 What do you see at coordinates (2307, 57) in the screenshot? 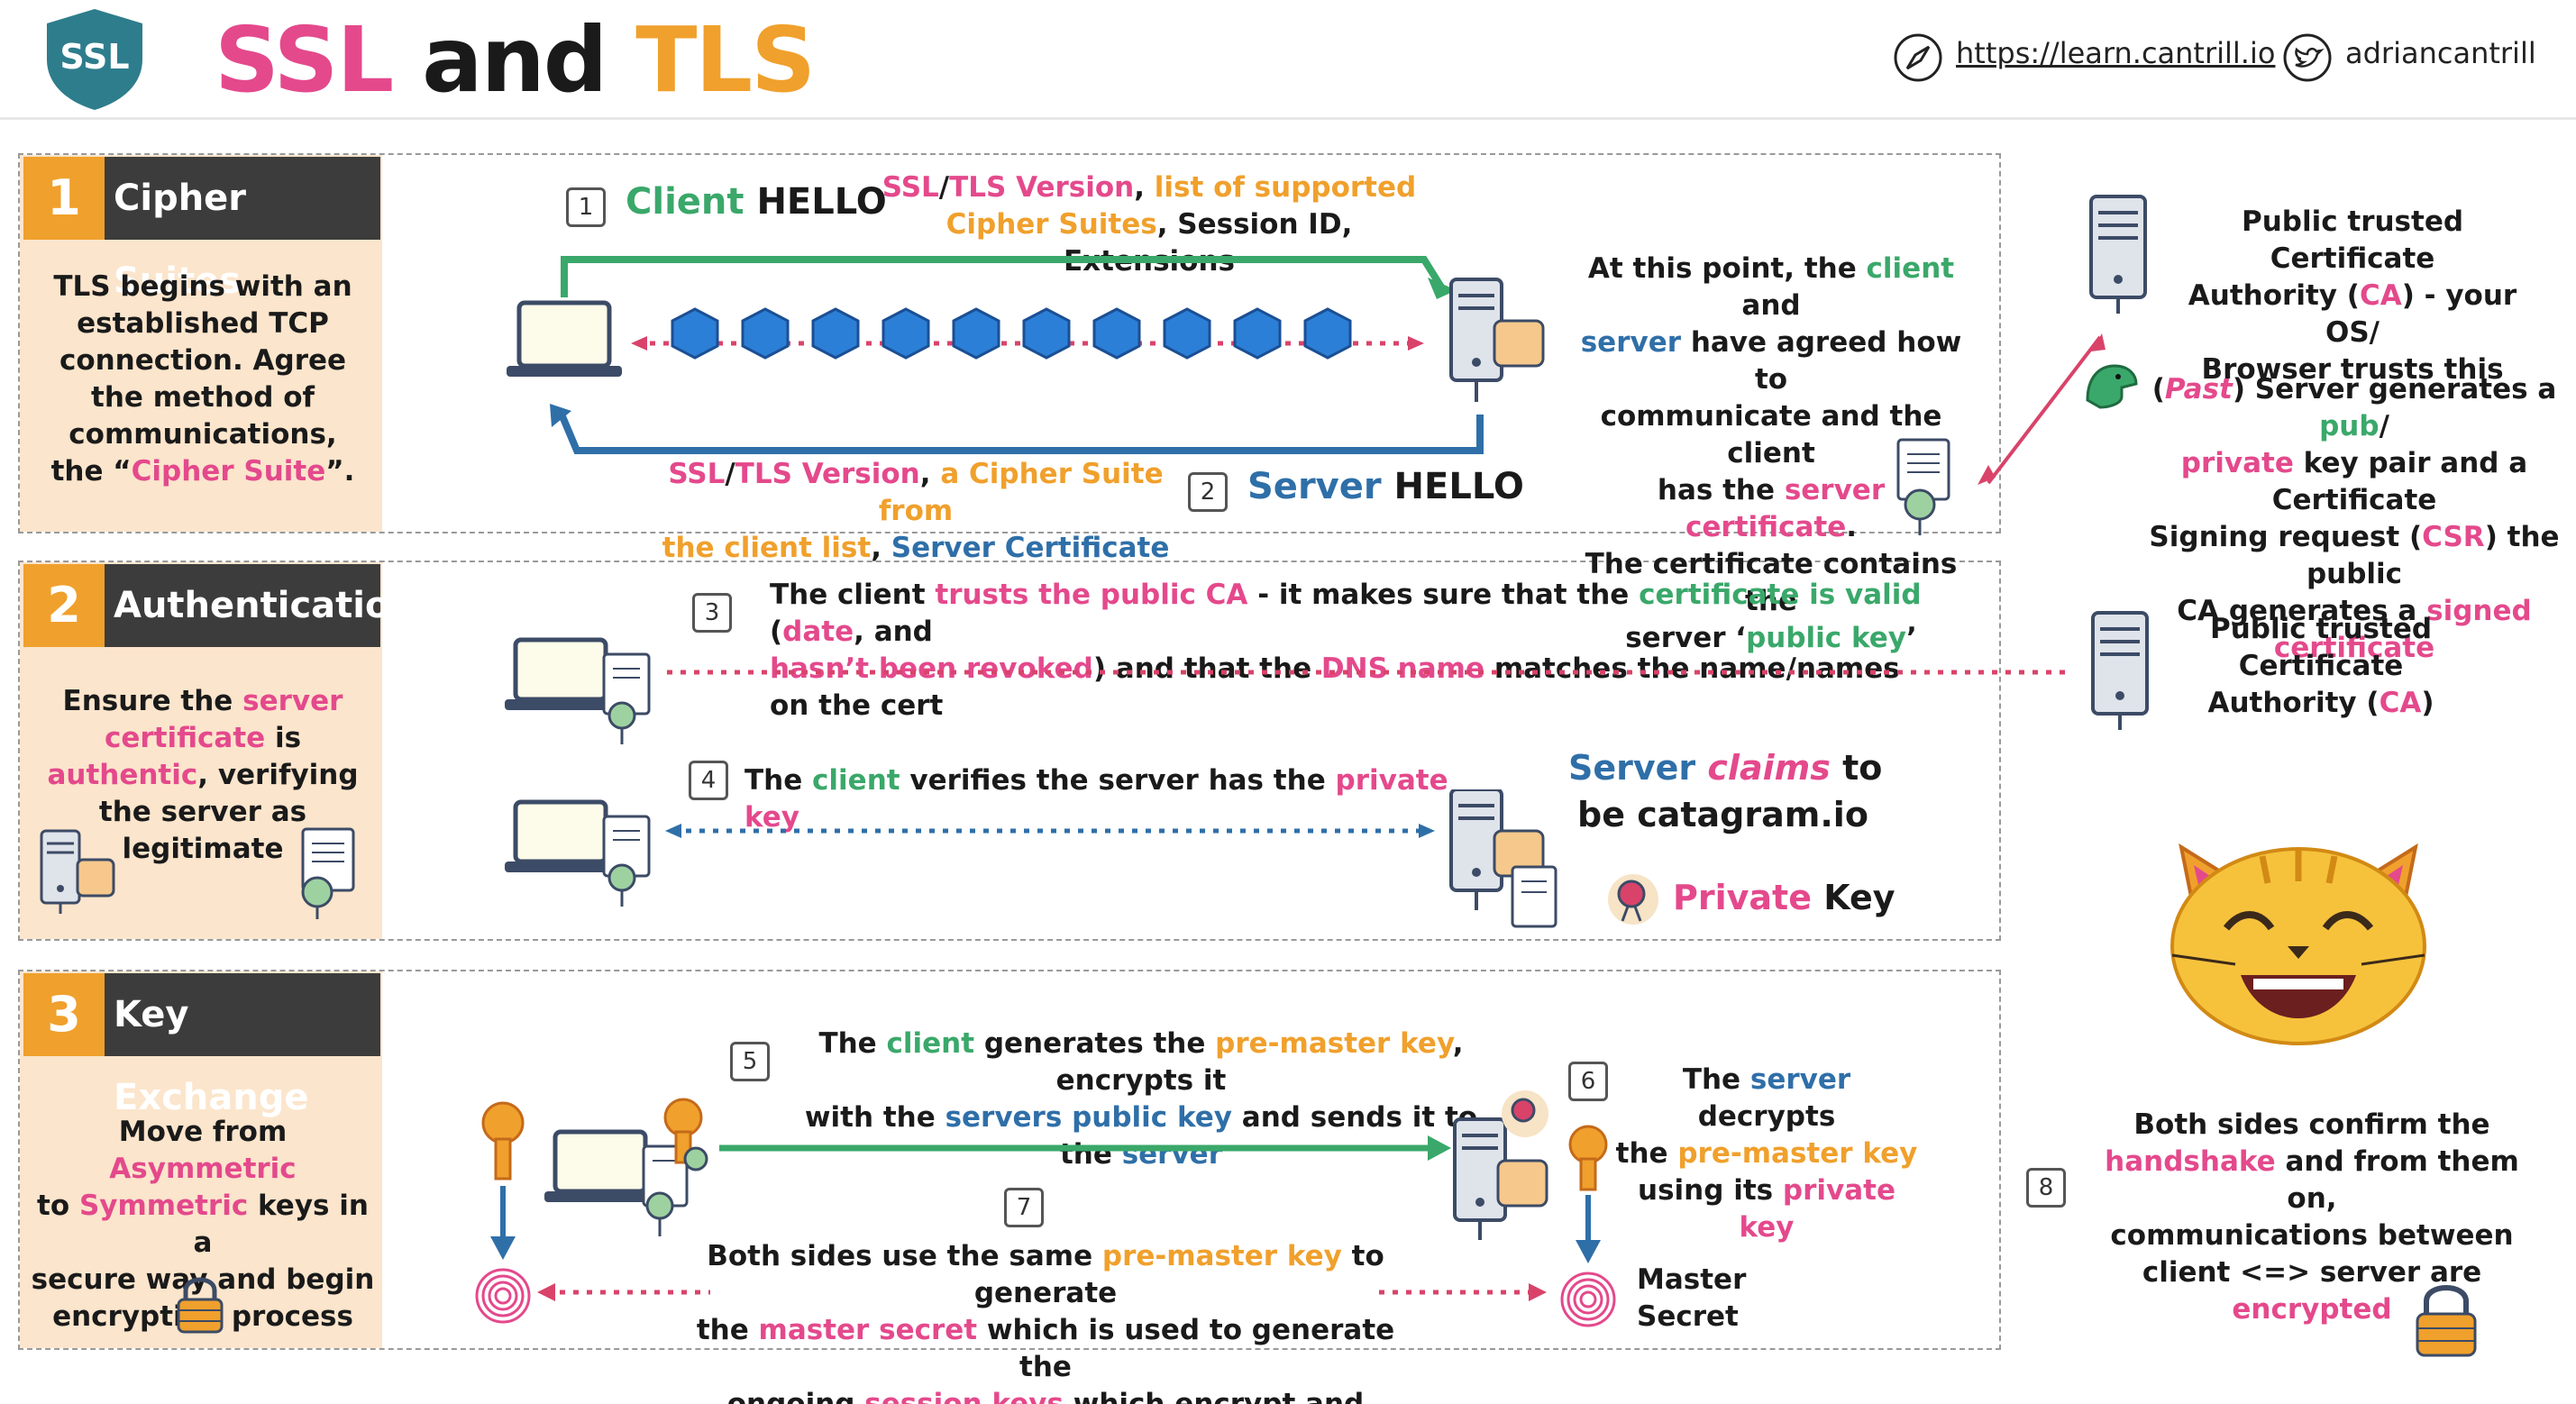
I see `twitter-icon` at bounding box center [2307, 57].